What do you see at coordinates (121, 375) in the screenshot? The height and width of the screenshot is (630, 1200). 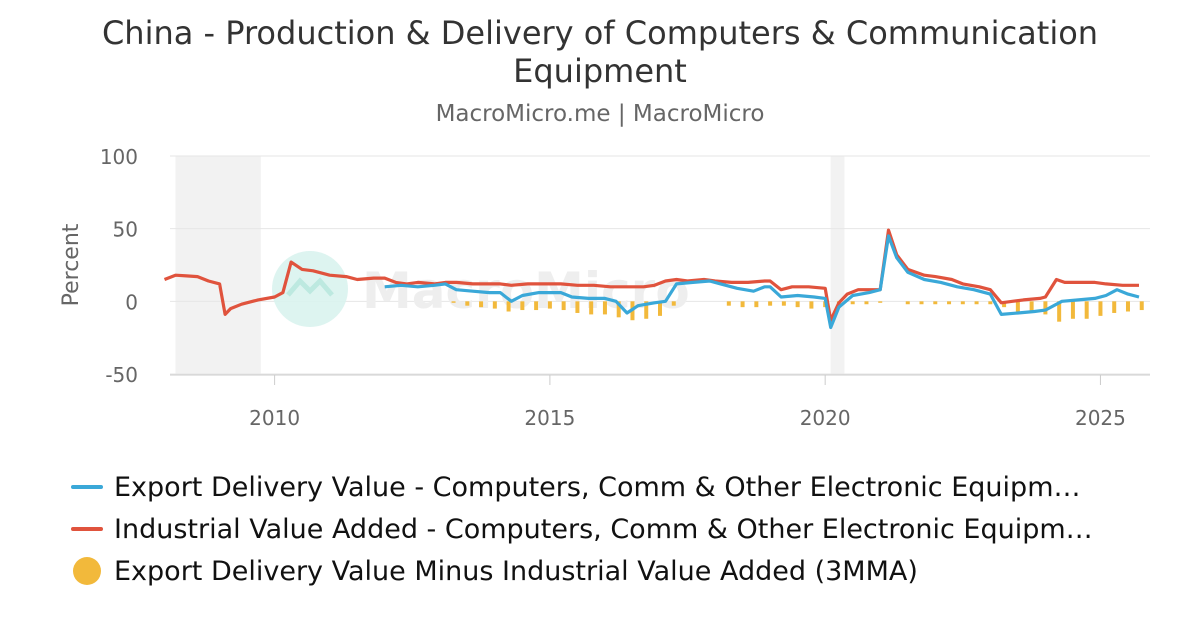 I see `y-tick-label: -50` at bounding box center [121, 375].